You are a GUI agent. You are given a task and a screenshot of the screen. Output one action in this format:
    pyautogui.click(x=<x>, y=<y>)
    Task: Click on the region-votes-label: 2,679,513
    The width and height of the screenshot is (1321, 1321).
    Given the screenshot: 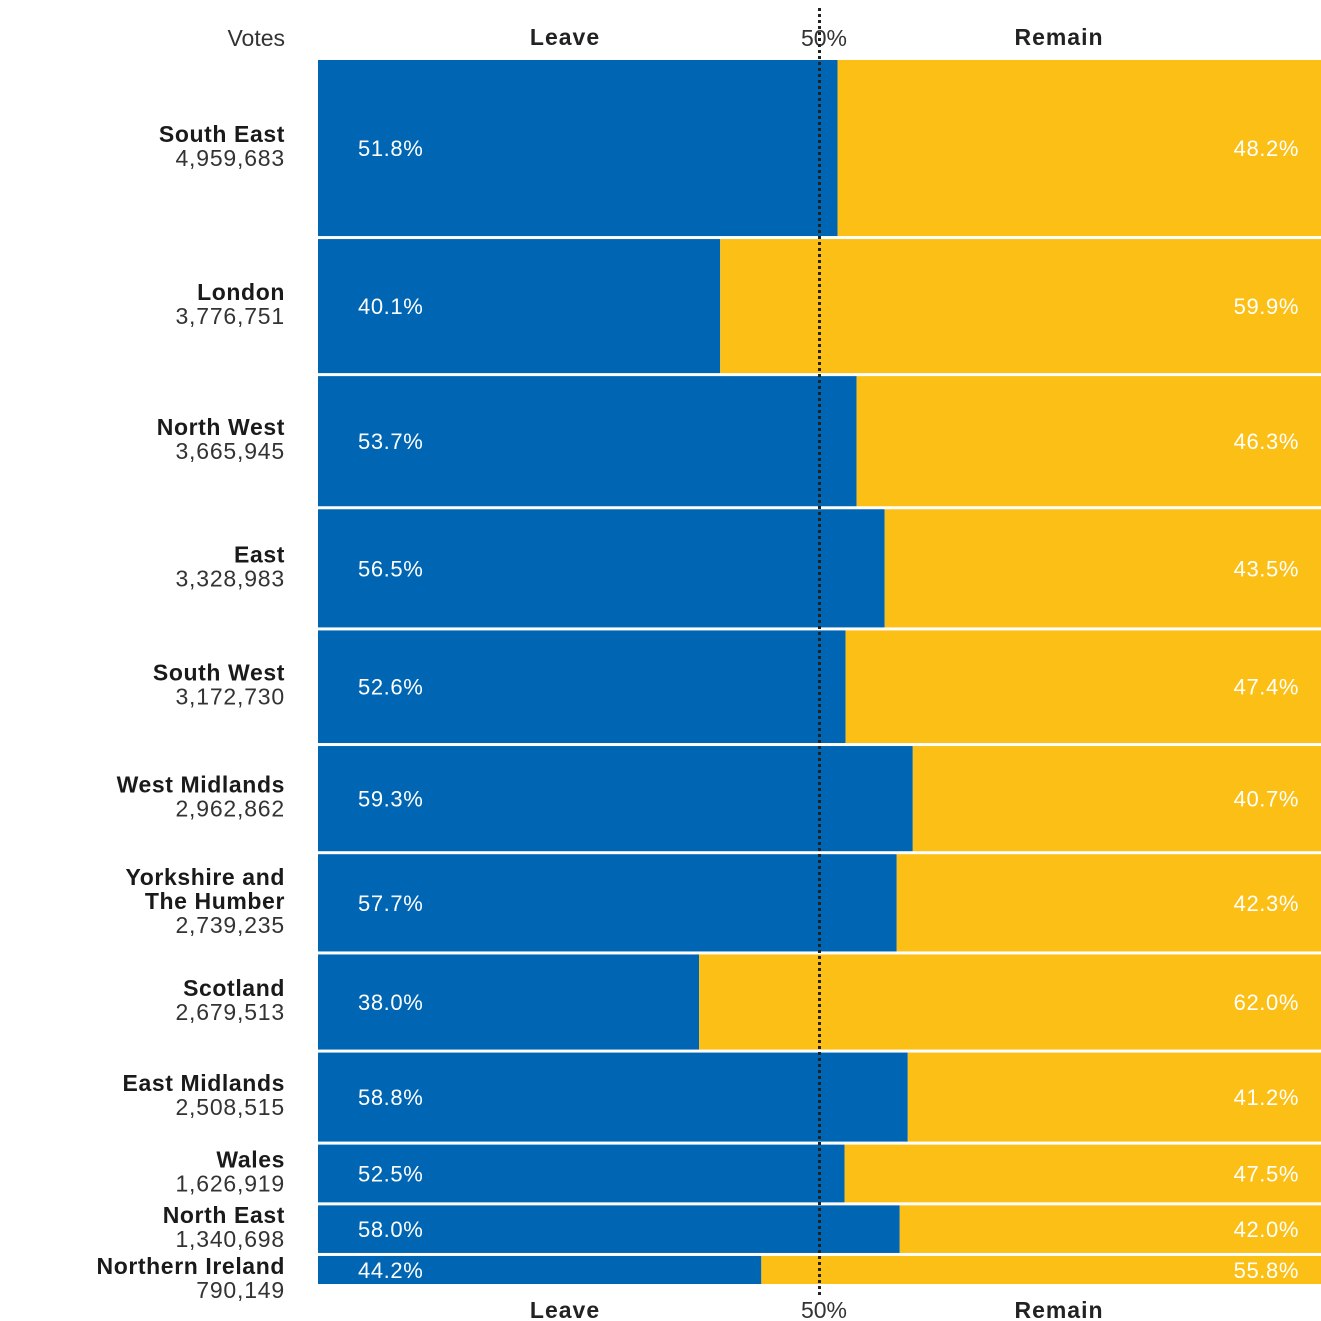 What is the action you would take?
    pyautogui.click(x=230, y=1012)
    